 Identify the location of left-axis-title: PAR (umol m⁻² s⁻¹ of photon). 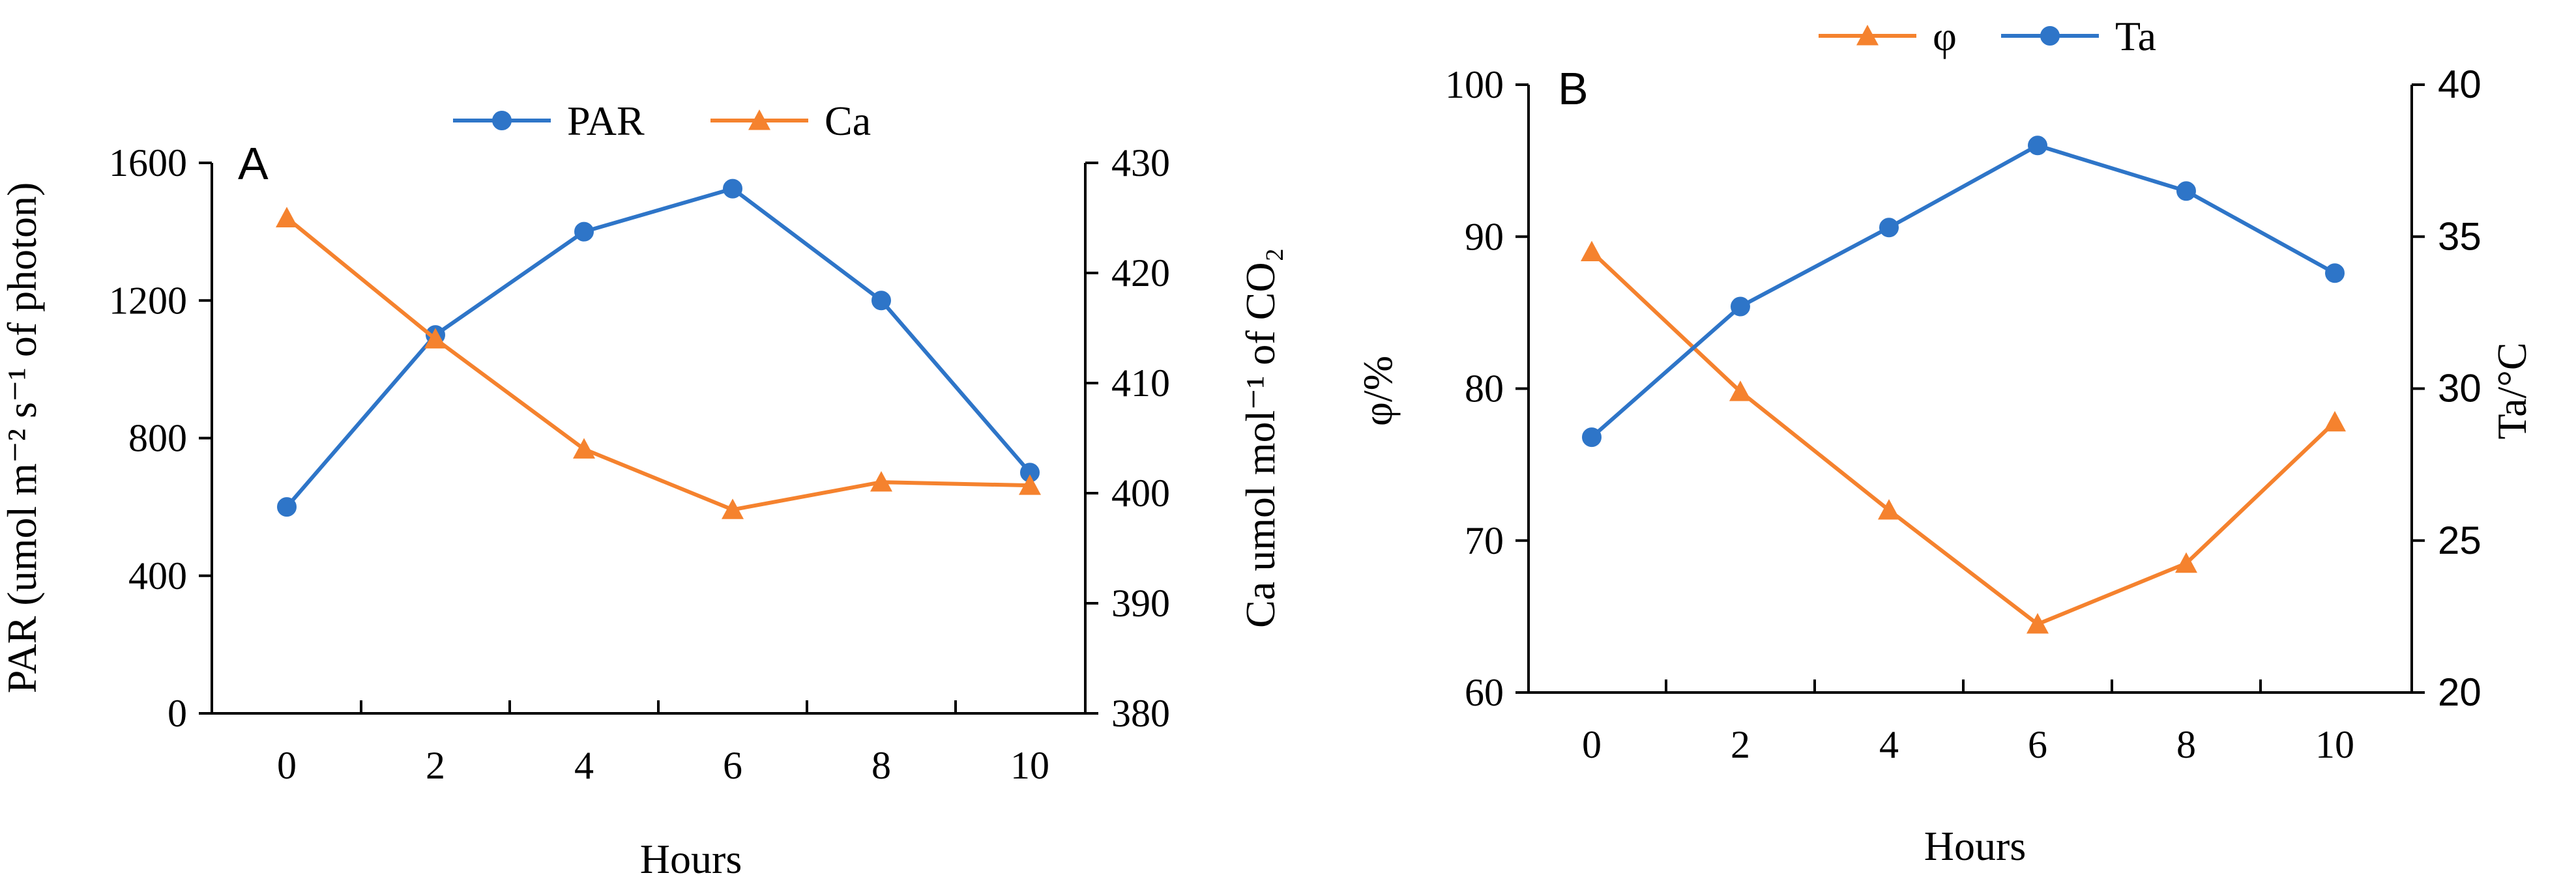
(22, 438).